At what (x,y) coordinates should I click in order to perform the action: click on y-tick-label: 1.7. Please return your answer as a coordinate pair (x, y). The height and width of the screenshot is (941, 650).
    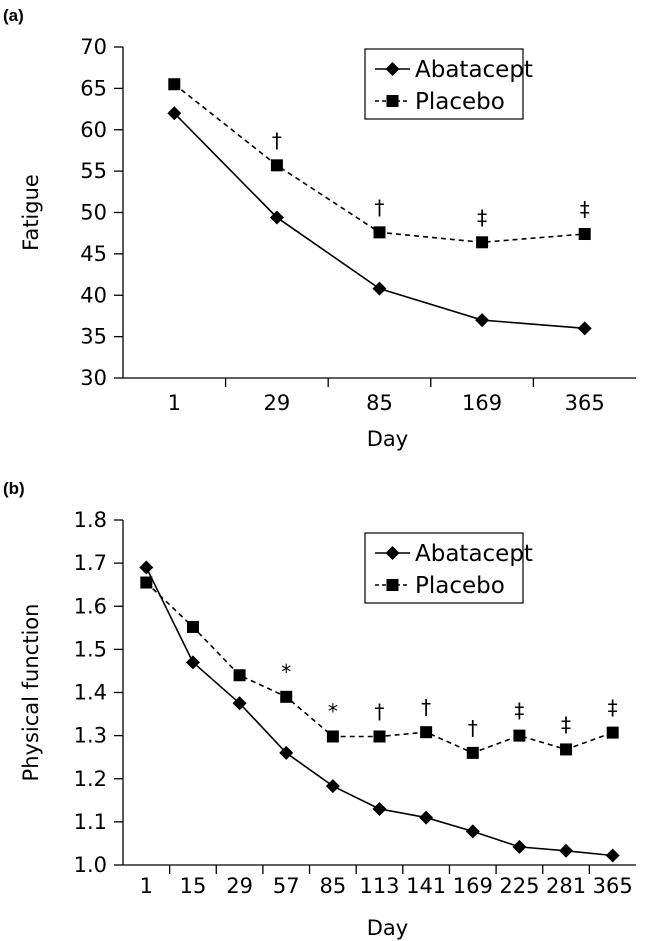
    Looking at the image, I should click on (90, 563).